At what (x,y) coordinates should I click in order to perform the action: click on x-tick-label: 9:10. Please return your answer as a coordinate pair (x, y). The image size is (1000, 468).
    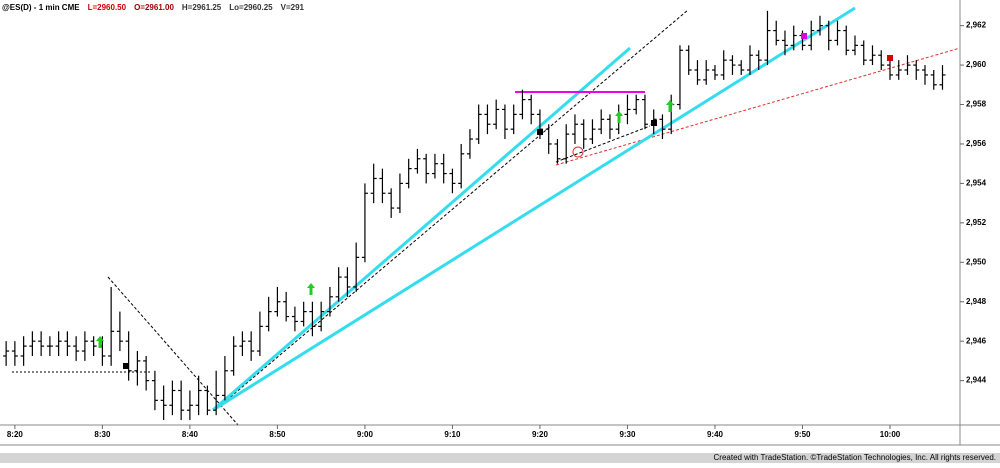
    Looking at the image, I should click on (452, 434).